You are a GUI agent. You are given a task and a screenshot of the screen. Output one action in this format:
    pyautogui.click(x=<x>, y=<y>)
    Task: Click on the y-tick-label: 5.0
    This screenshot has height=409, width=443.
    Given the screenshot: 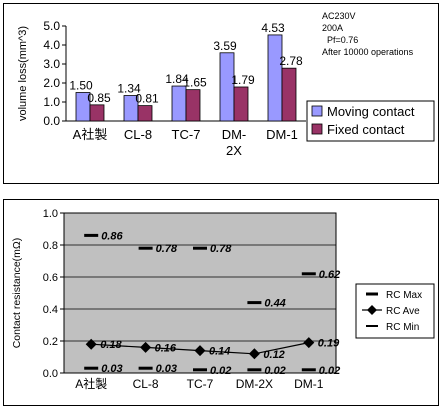 What is the action you would take?
    pyautogui.click(x=51, y=26)
    